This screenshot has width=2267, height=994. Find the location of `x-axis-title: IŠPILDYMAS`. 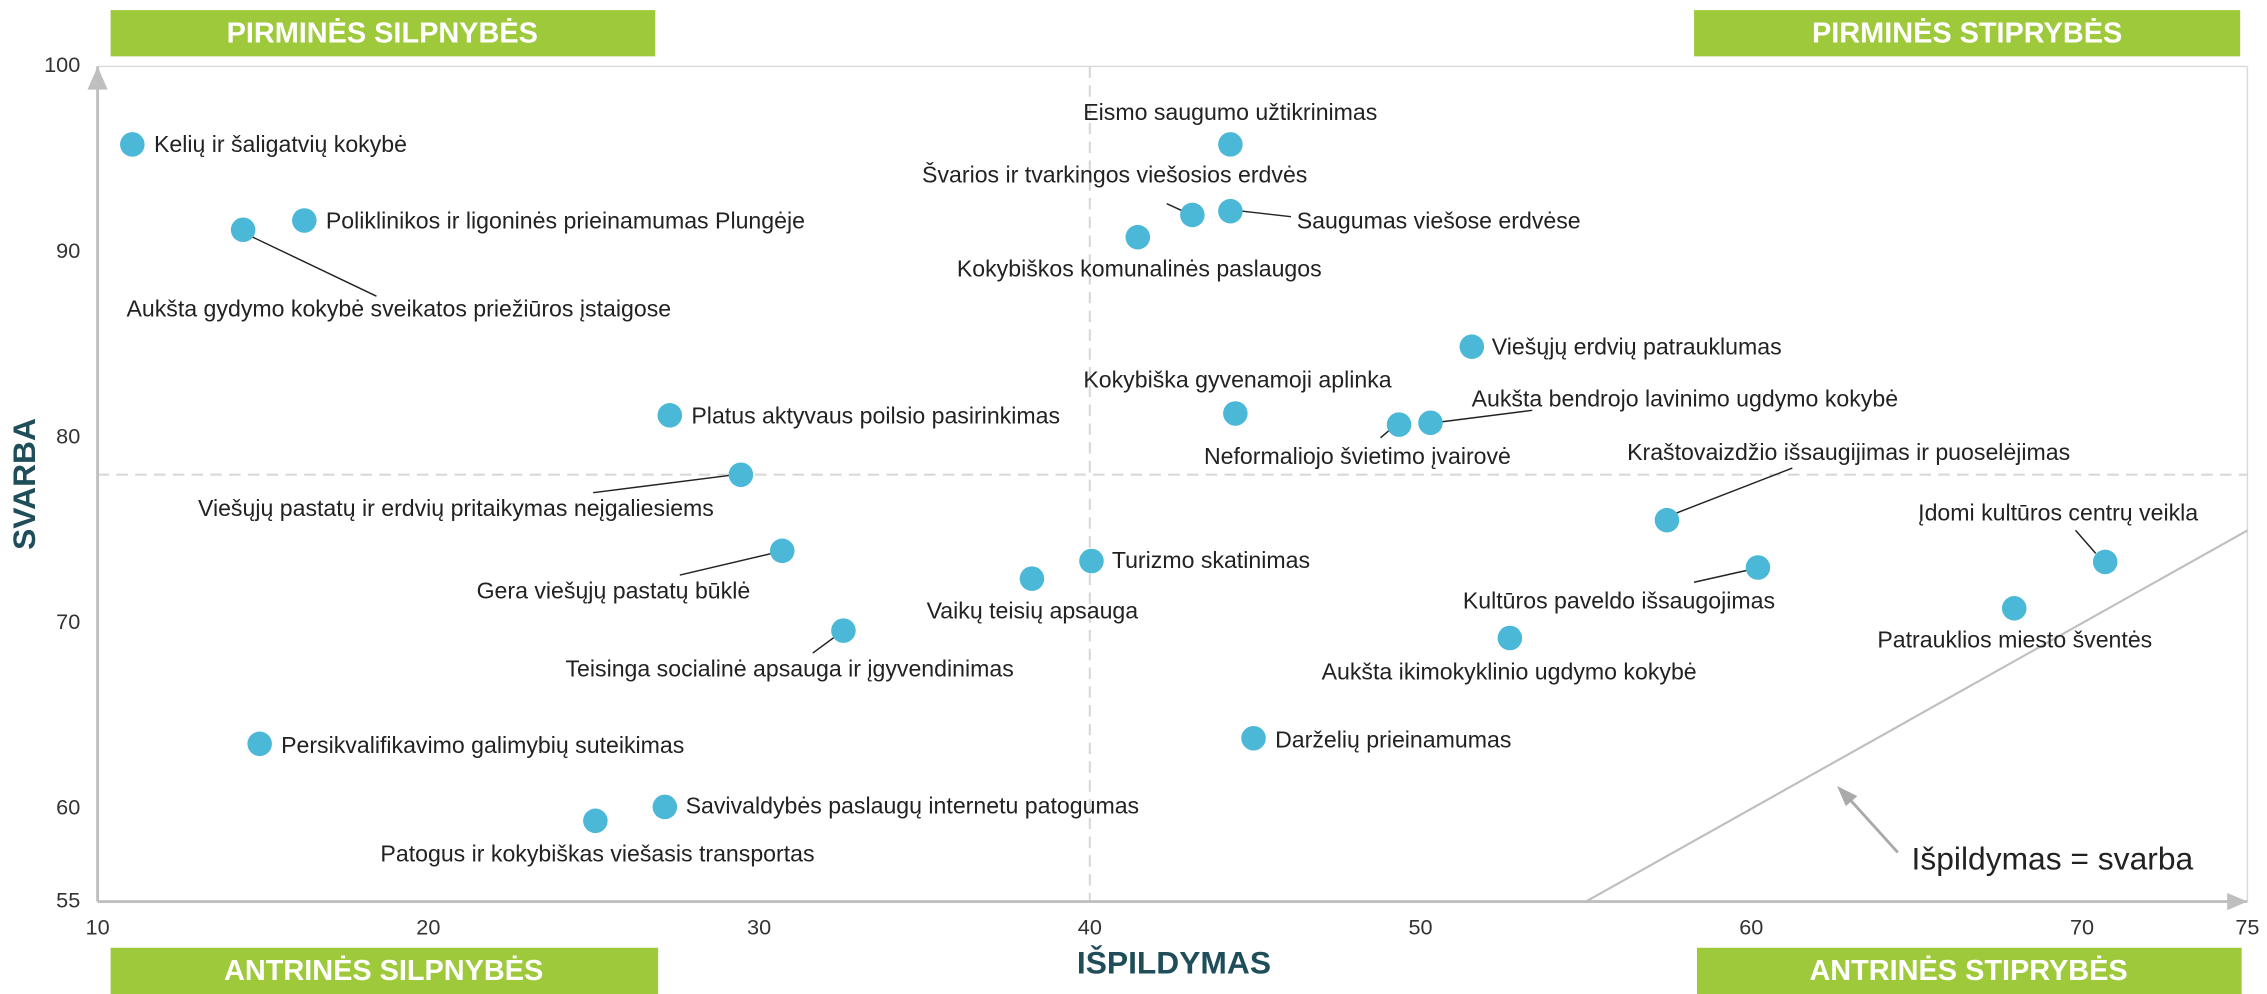

x-axis-title: IŠPILDYMAS is located at coordinates (1174, 962).